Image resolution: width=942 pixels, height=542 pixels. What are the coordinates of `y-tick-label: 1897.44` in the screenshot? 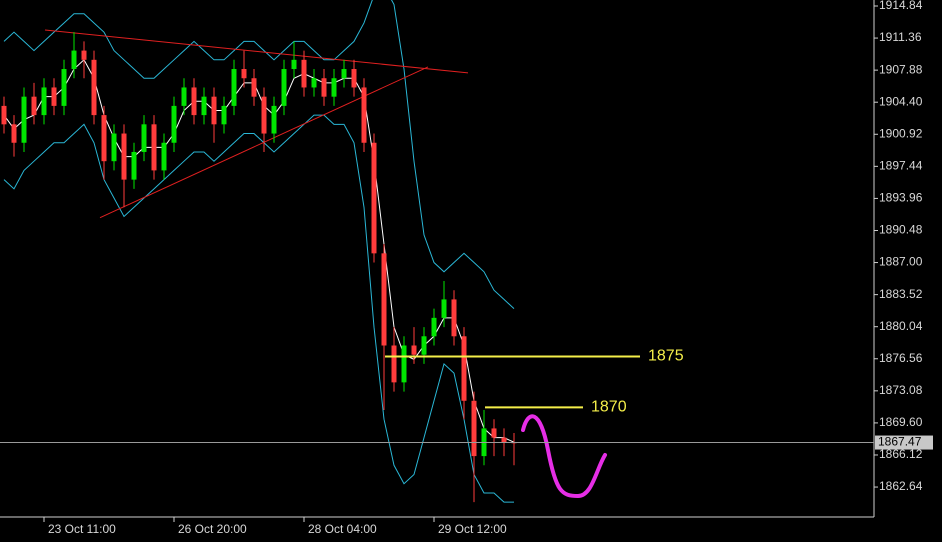 It's located at (901, 166).